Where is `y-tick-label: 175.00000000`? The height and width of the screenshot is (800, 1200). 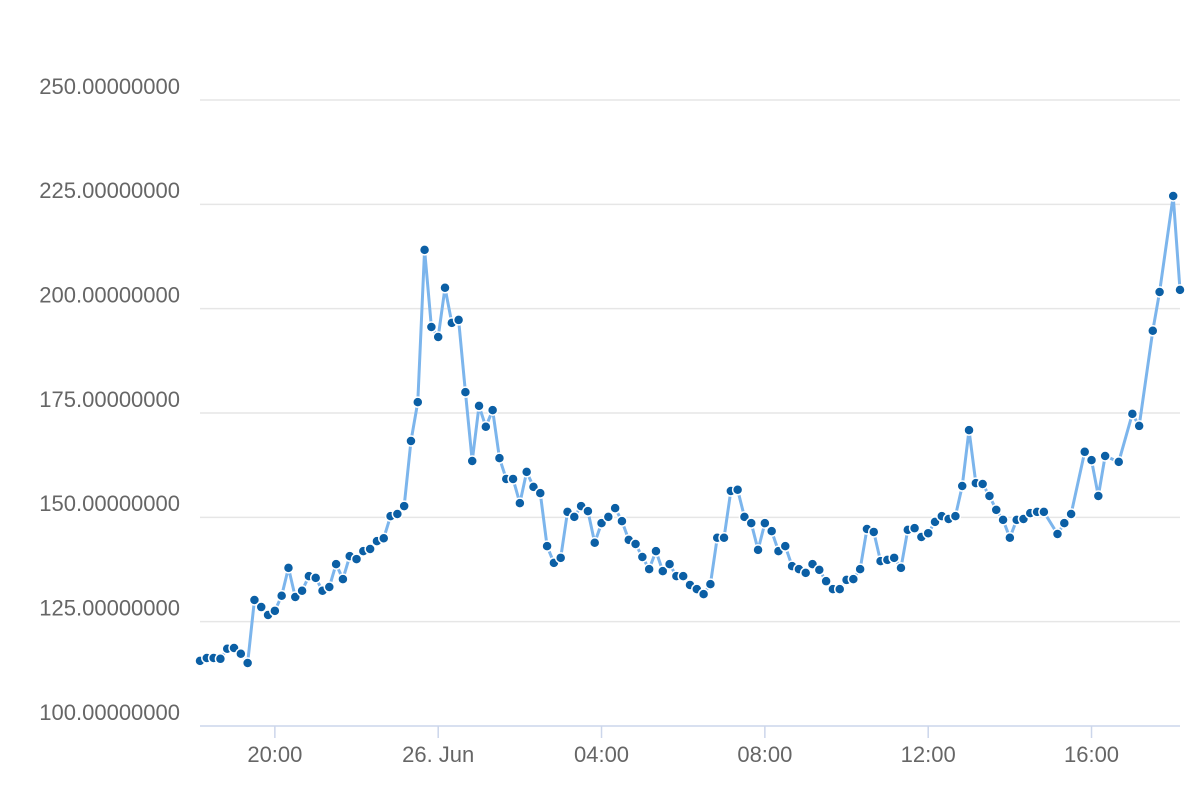
y-tick-label: 175.00000000 is located at coordinates (109, 399).